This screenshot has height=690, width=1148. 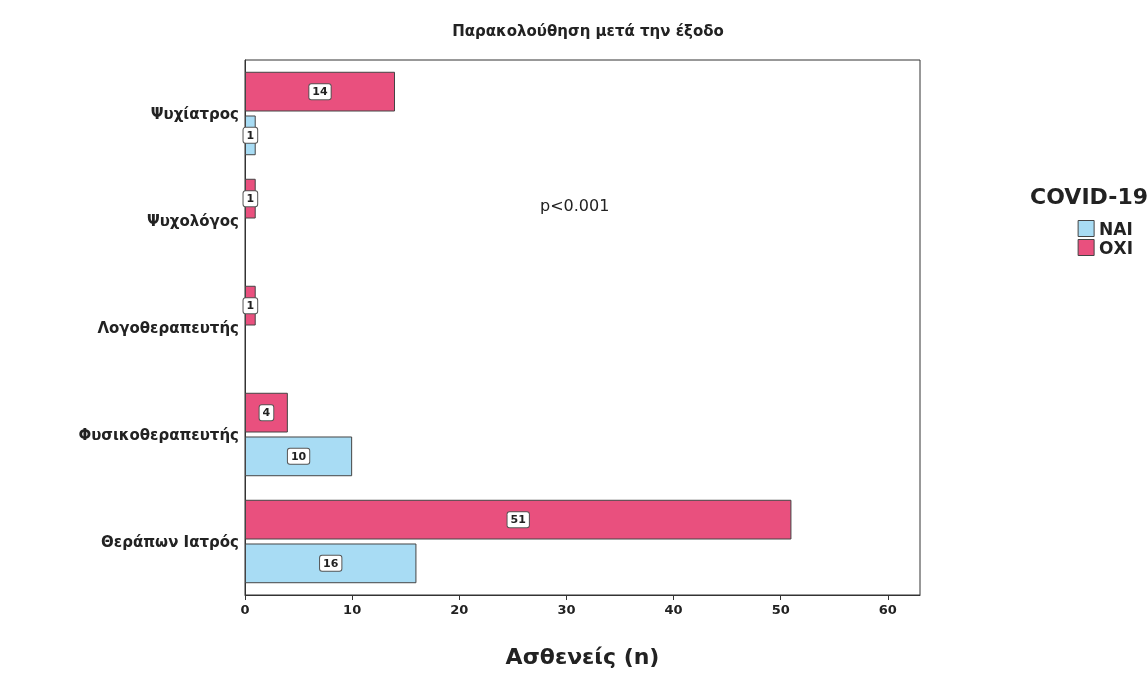 I want to click on annotation: p<0.001, so click(x=575, y=205).